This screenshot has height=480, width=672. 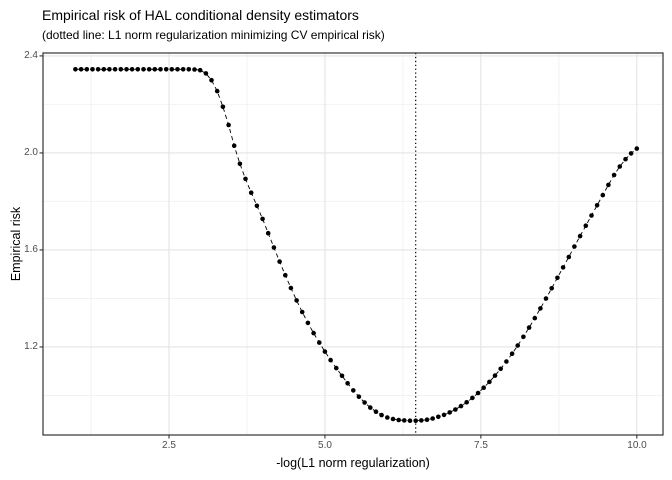 What do you see at coordinates (31, 346) in the screenshot?
I see `y-tick-label-1.2: 1.2` at bounding box center [31, 346].